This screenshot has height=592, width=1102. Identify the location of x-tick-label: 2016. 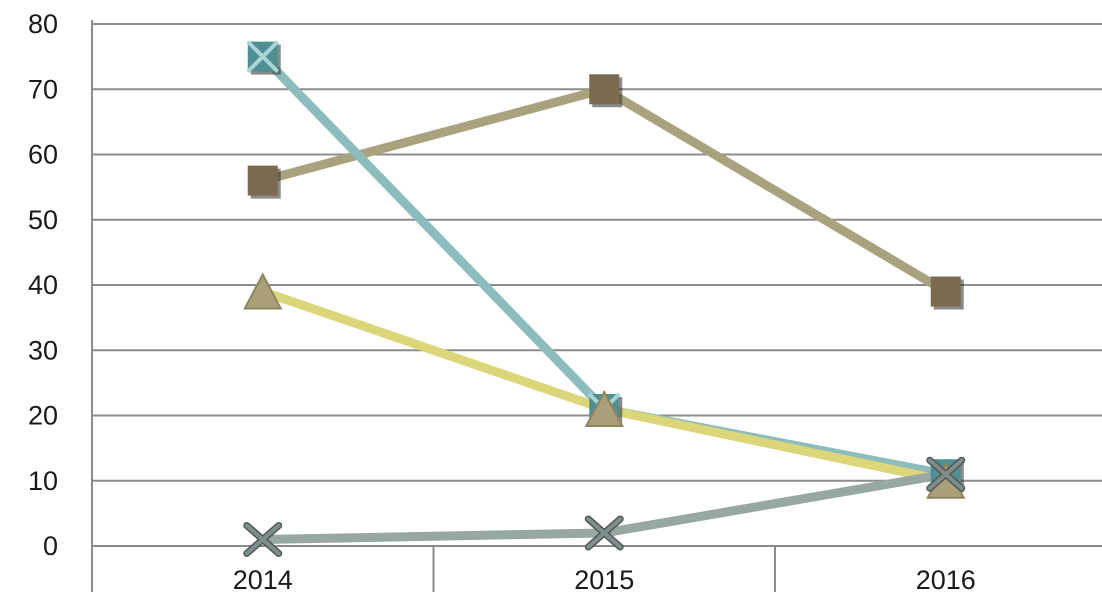
(946, 578).